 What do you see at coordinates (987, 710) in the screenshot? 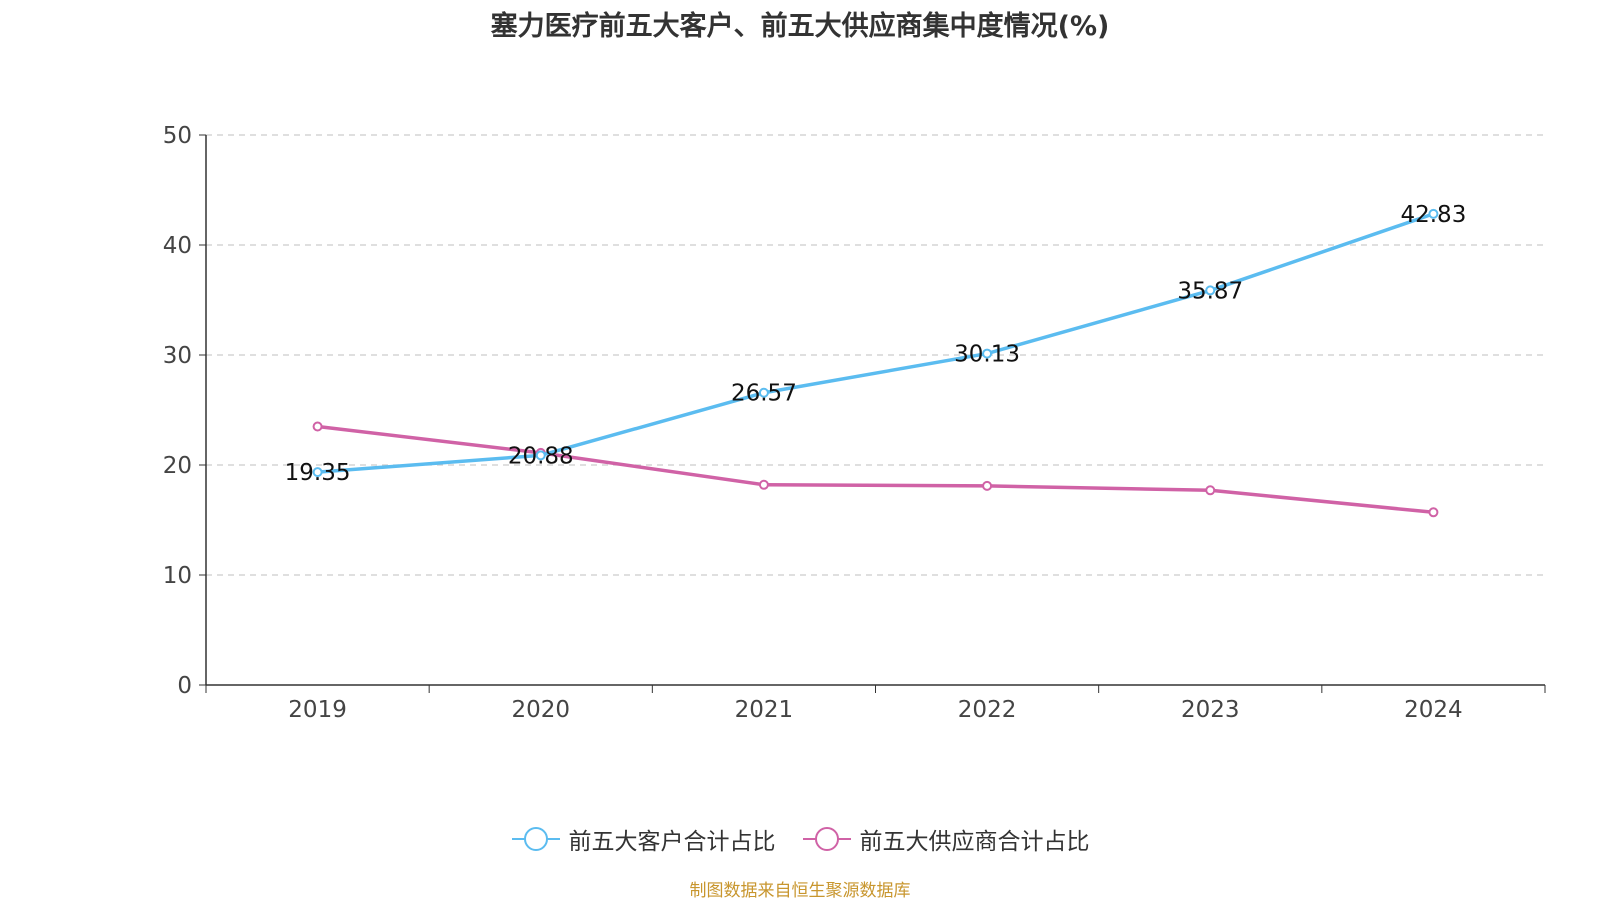
I see `x-tick-label: 2022` at bounding box center [987, 710].